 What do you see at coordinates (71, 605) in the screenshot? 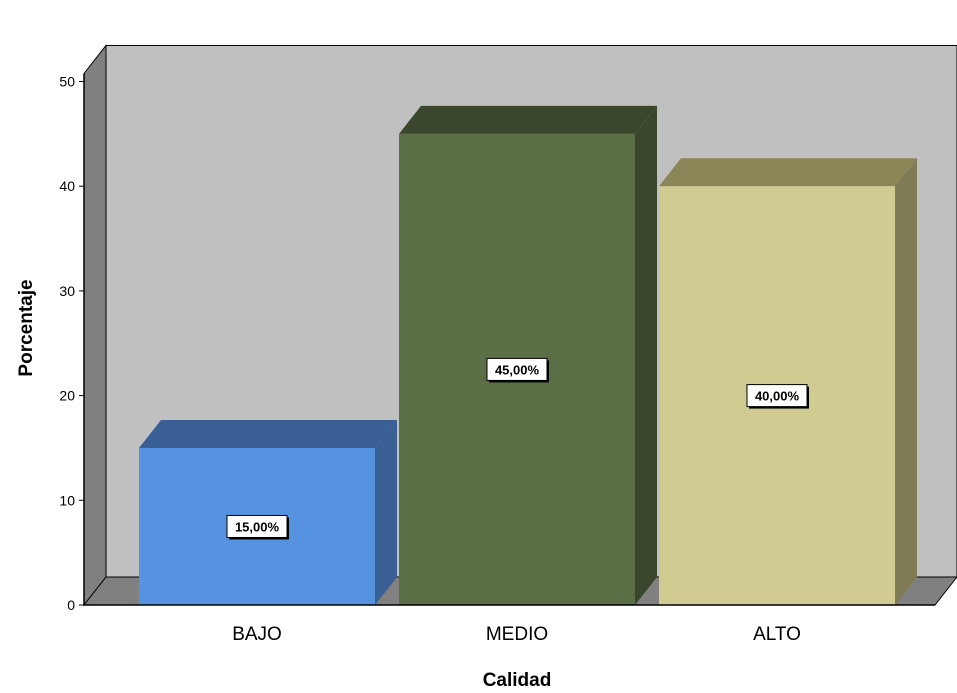
I see `y-tick-label: 0` at bounding box center [71, 605].